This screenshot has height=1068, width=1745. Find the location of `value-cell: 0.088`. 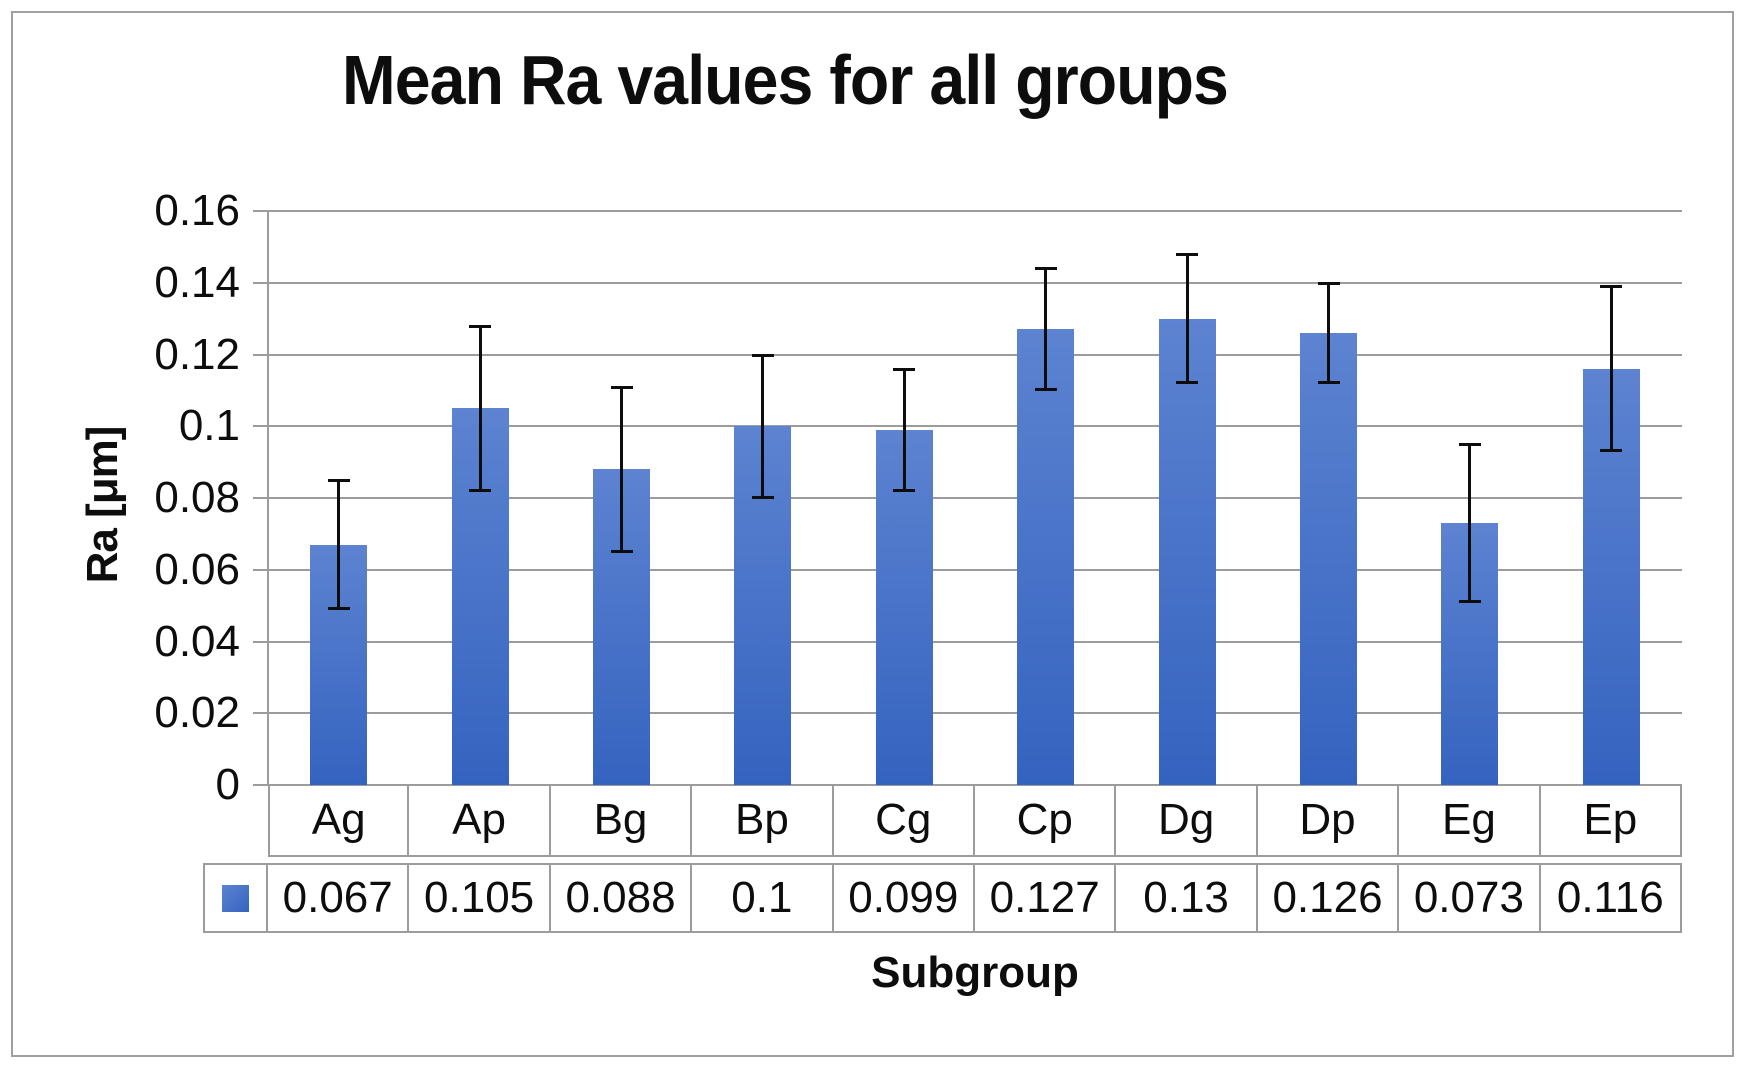

value-cell: 0.088 is located at coordinates (621, 898).